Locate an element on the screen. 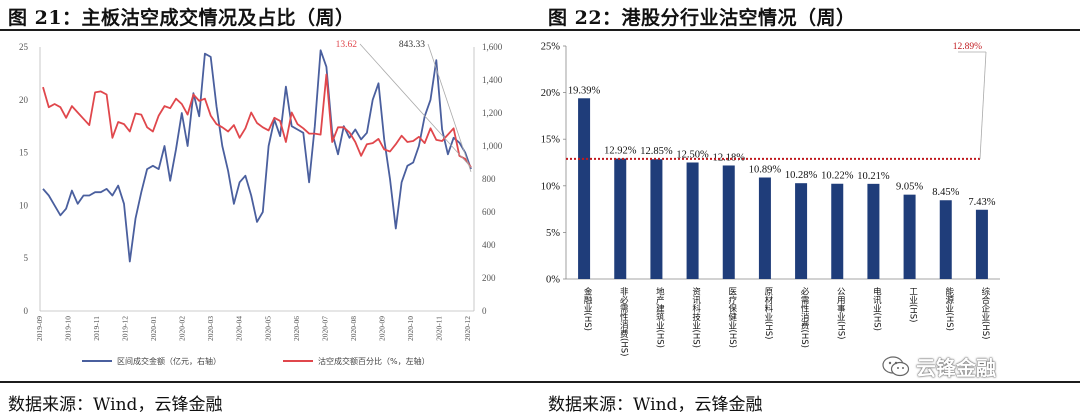 The image size is (1080, 417). left-chart-title: 图 21：主板沽空成交情况及占比（周） is located at coordinates (181, 18).